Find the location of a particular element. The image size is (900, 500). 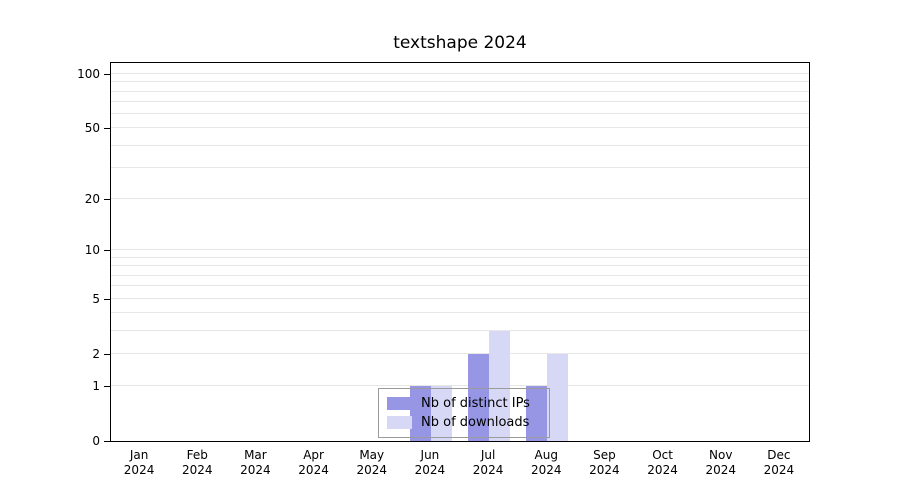

bar-nb-of-distinct-ips-aug is located at coordinates (537, 413).